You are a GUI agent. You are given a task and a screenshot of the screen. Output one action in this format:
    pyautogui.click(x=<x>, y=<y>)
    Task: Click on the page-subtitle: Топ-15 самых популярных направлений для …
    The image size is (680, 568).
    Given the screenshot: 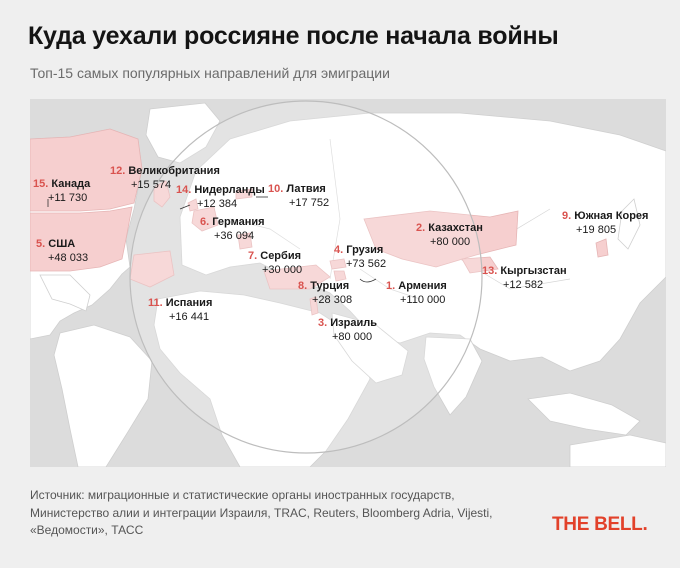 What is the action you would take?
    pyautogui.click(x=210, y=73)
    